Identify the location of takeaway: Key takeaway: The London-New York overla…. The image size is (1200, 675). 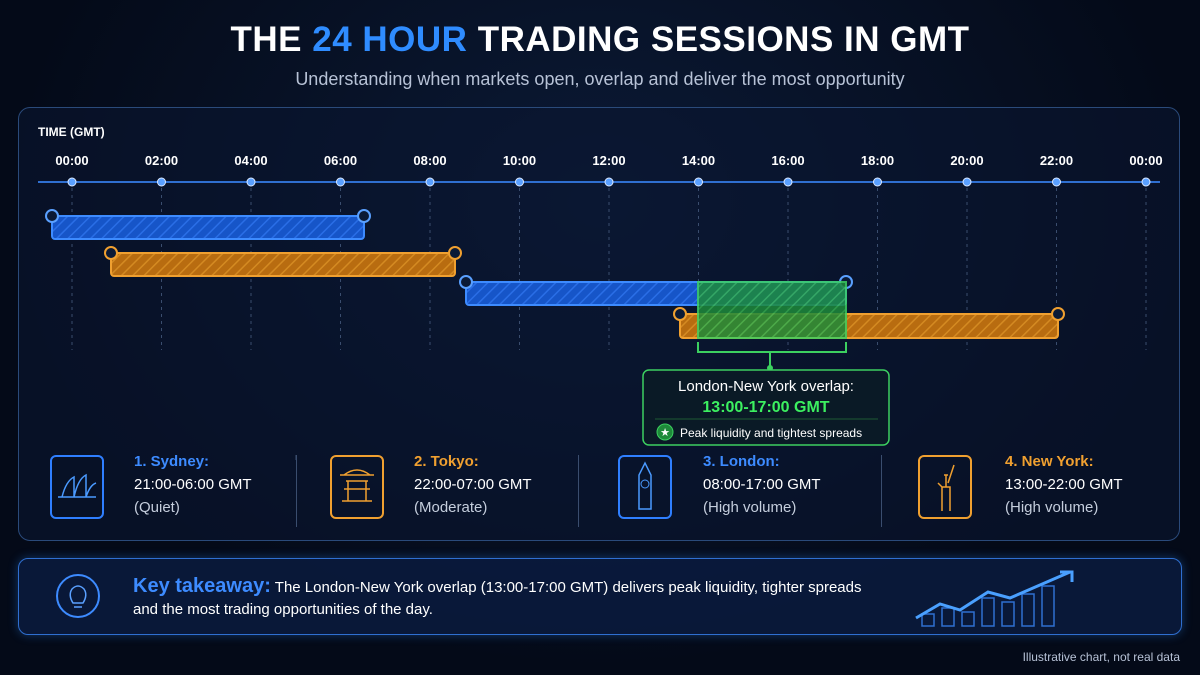
(503, 598).